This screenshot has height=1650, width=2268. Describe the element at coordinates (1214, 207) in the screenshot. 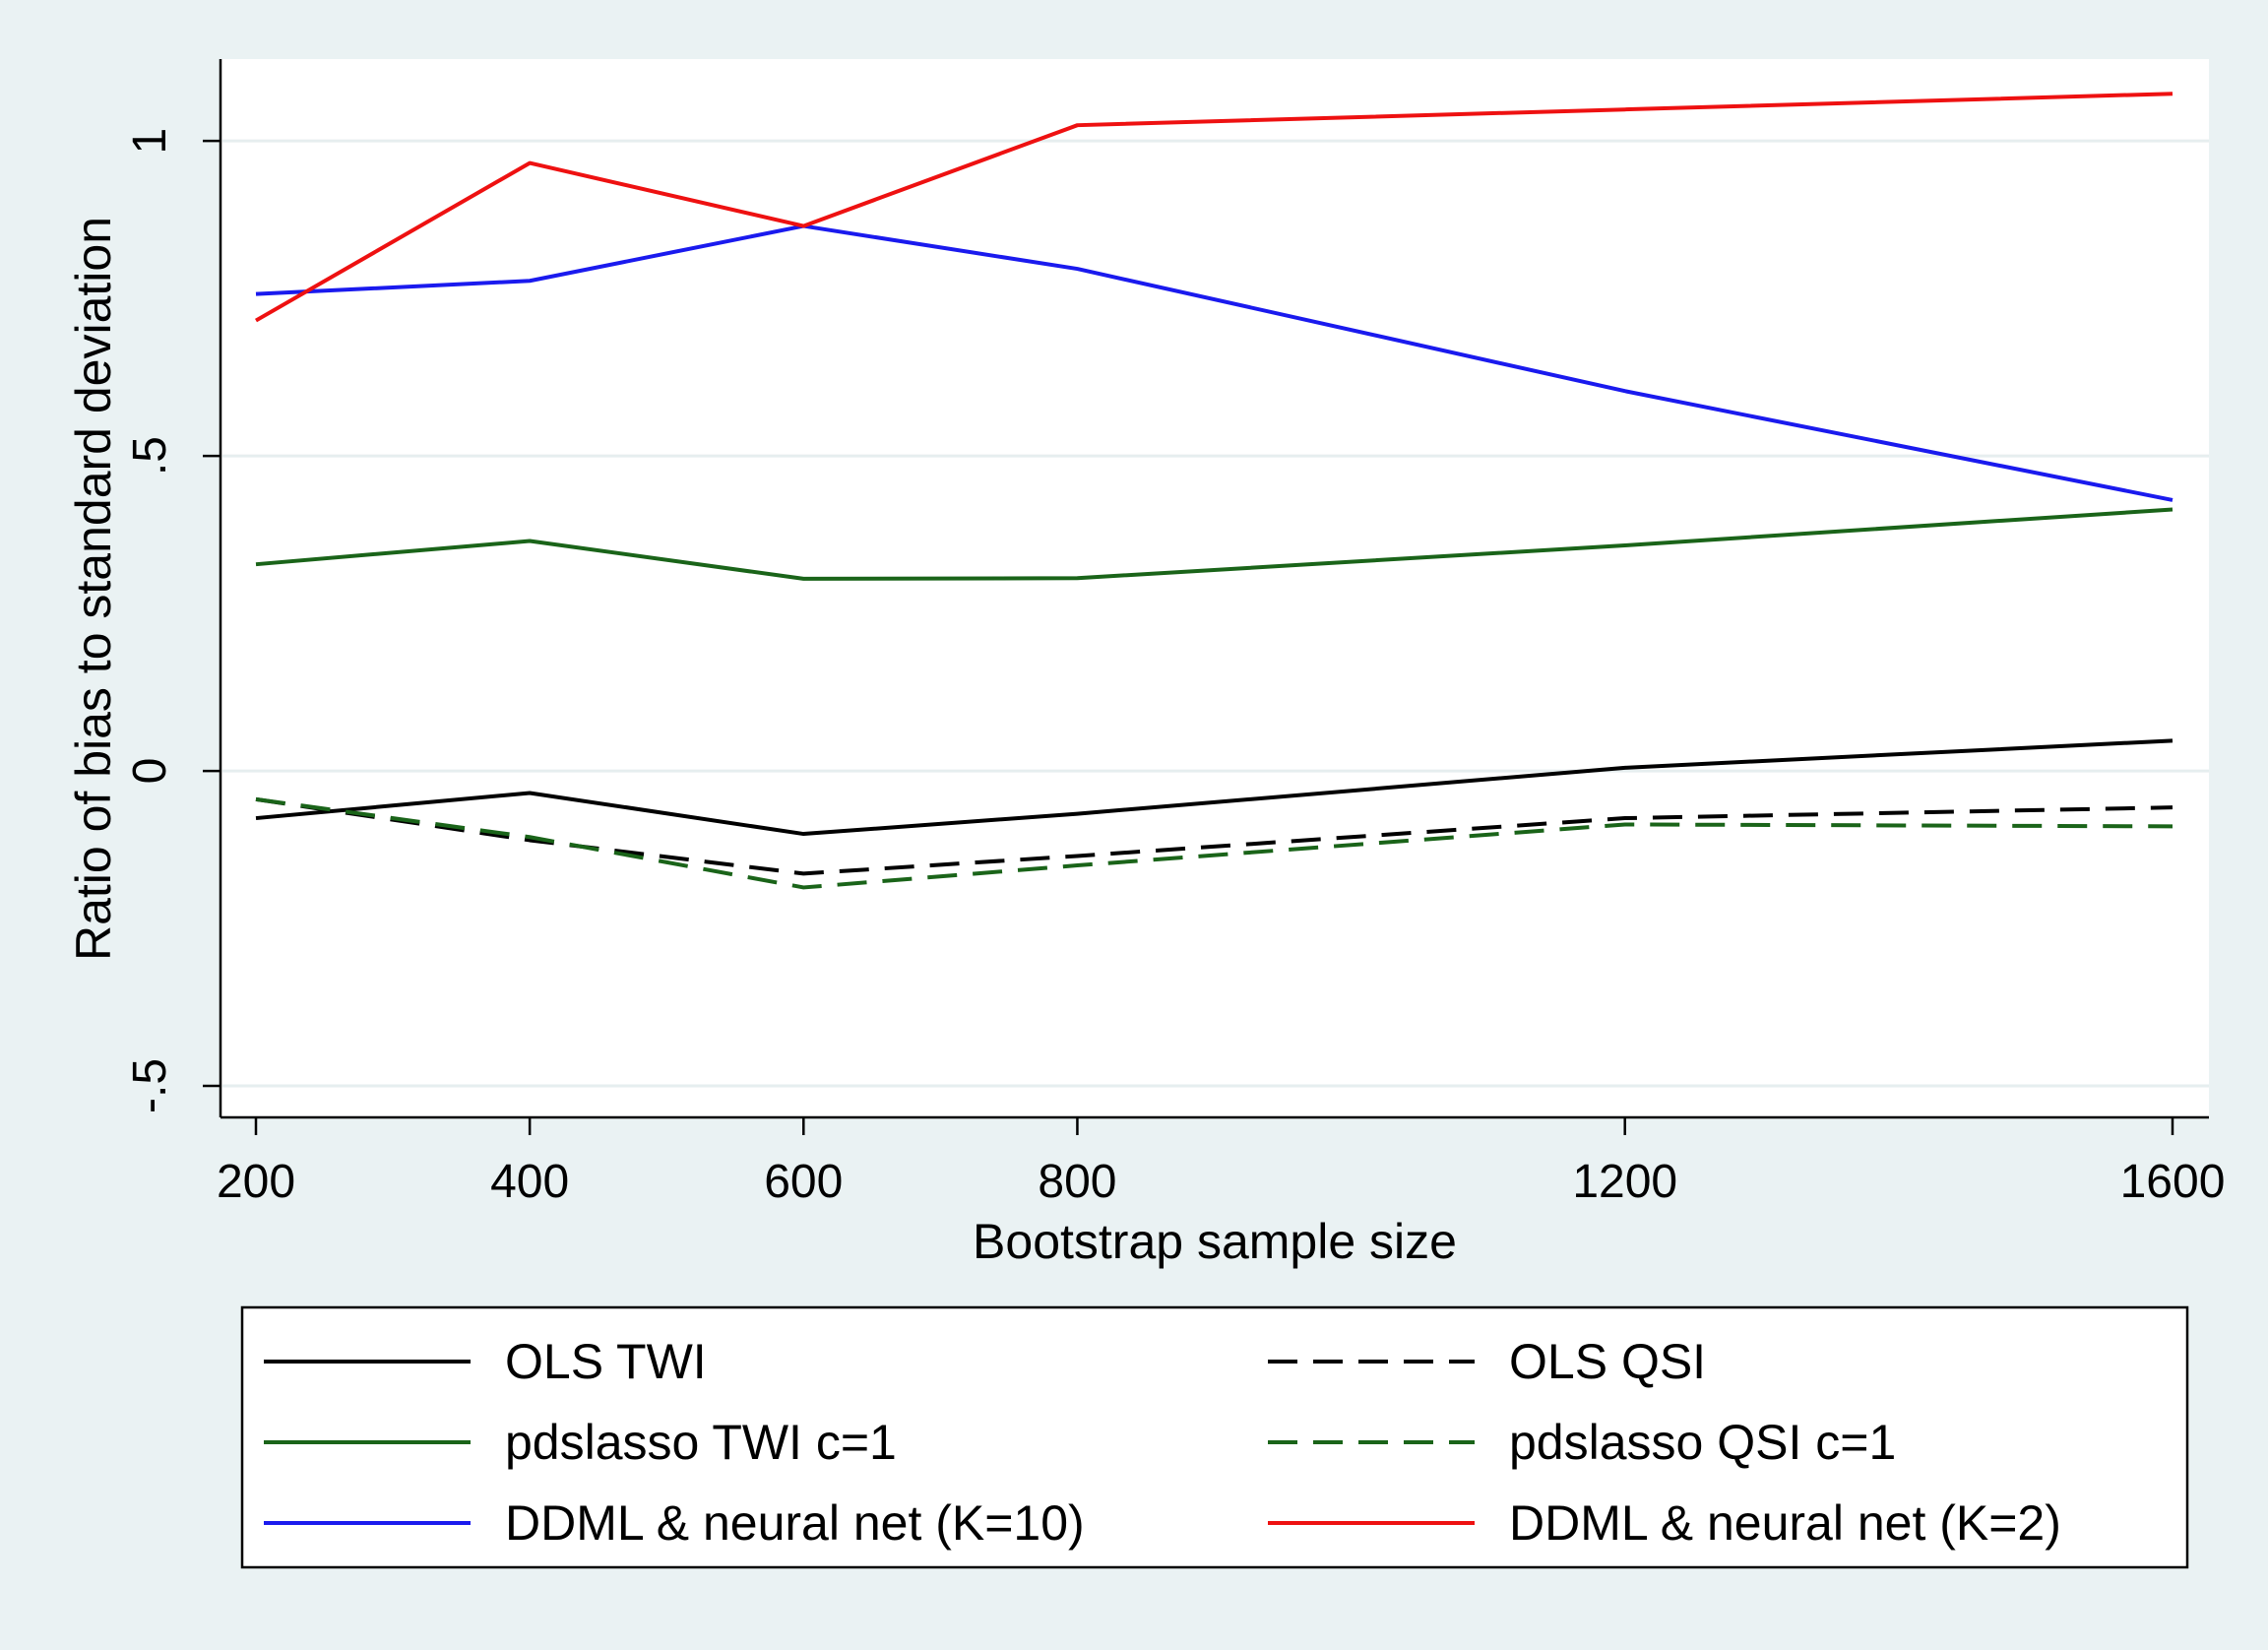

I see `series-line-ddml-neural-net-k-2-` at that location.